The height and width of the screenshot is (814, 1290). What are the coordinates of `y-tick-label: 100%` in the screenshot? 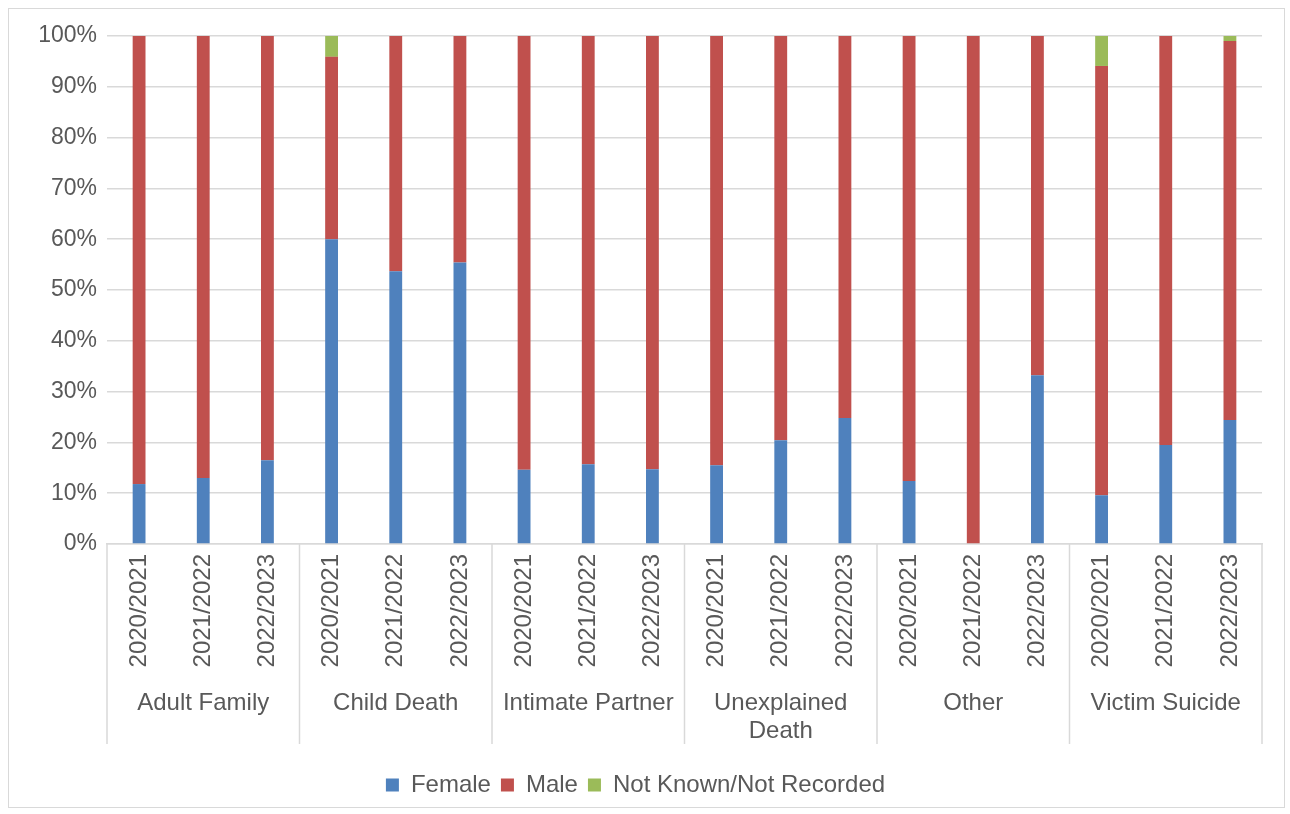 It's located at (67, 34).